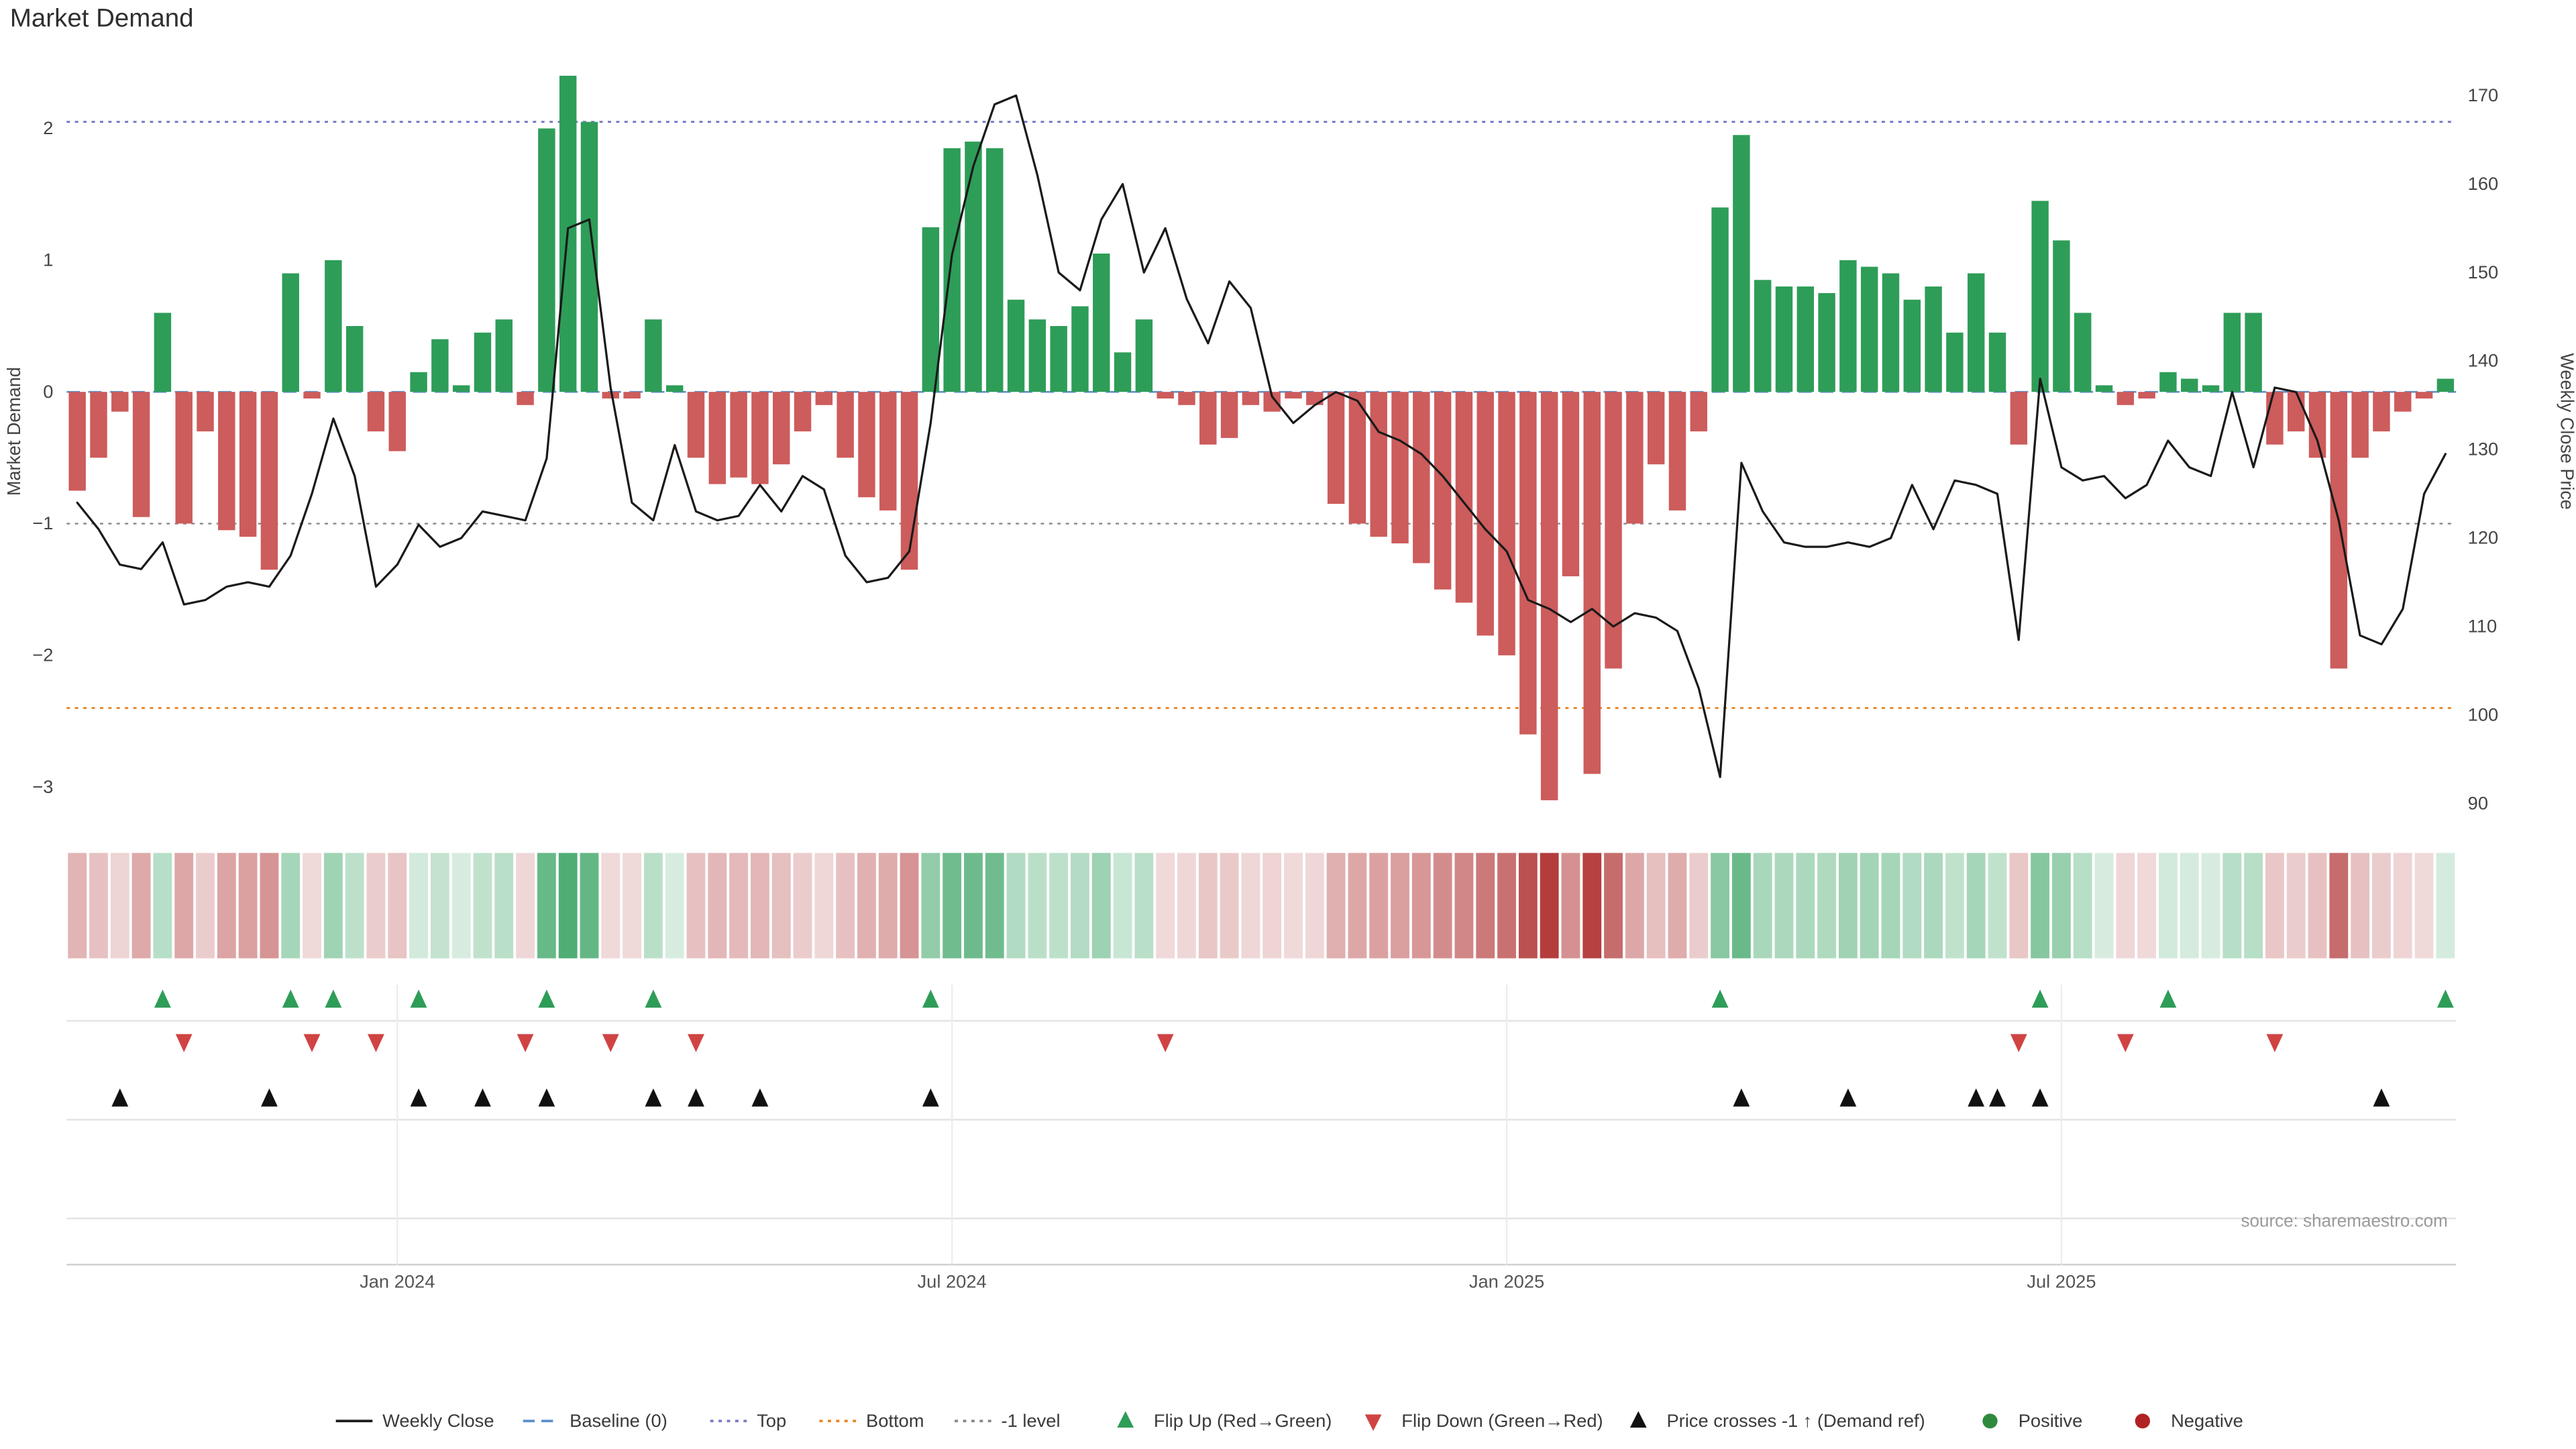 The height and width of the screenshot is (1449, 2576). I want to click on legend-item-dot: -1 level, so click(1008, 1420).